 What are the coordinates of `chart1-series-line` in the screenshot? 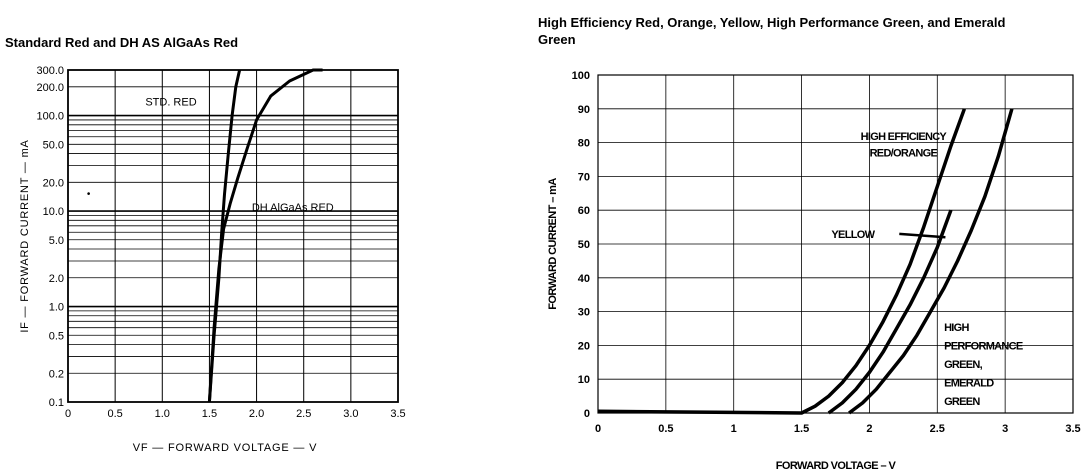 It's located at (265, 235).